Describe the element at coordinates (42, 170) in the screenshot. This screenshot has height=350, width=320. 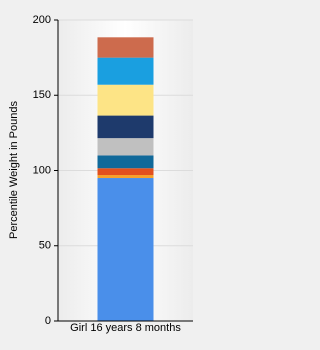
I see `y-tick-label: 100` at that location.